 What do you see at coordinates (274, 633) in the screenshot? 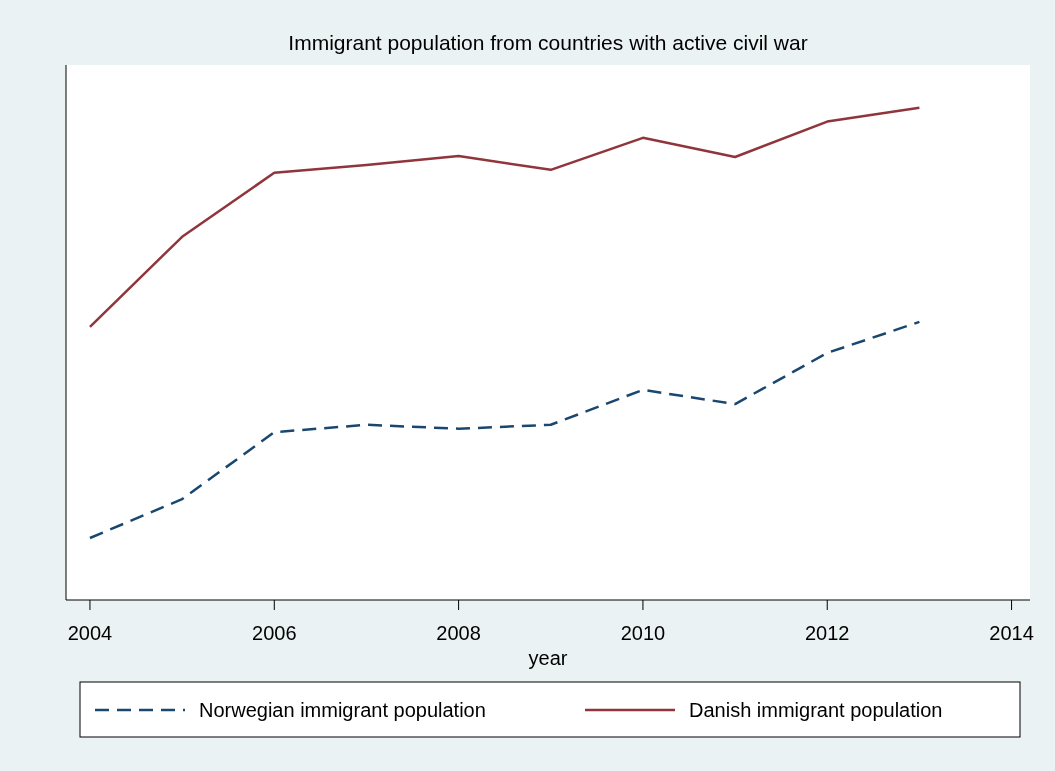
I see `x-tick-label: 2006` at bounding box center [274, 633].